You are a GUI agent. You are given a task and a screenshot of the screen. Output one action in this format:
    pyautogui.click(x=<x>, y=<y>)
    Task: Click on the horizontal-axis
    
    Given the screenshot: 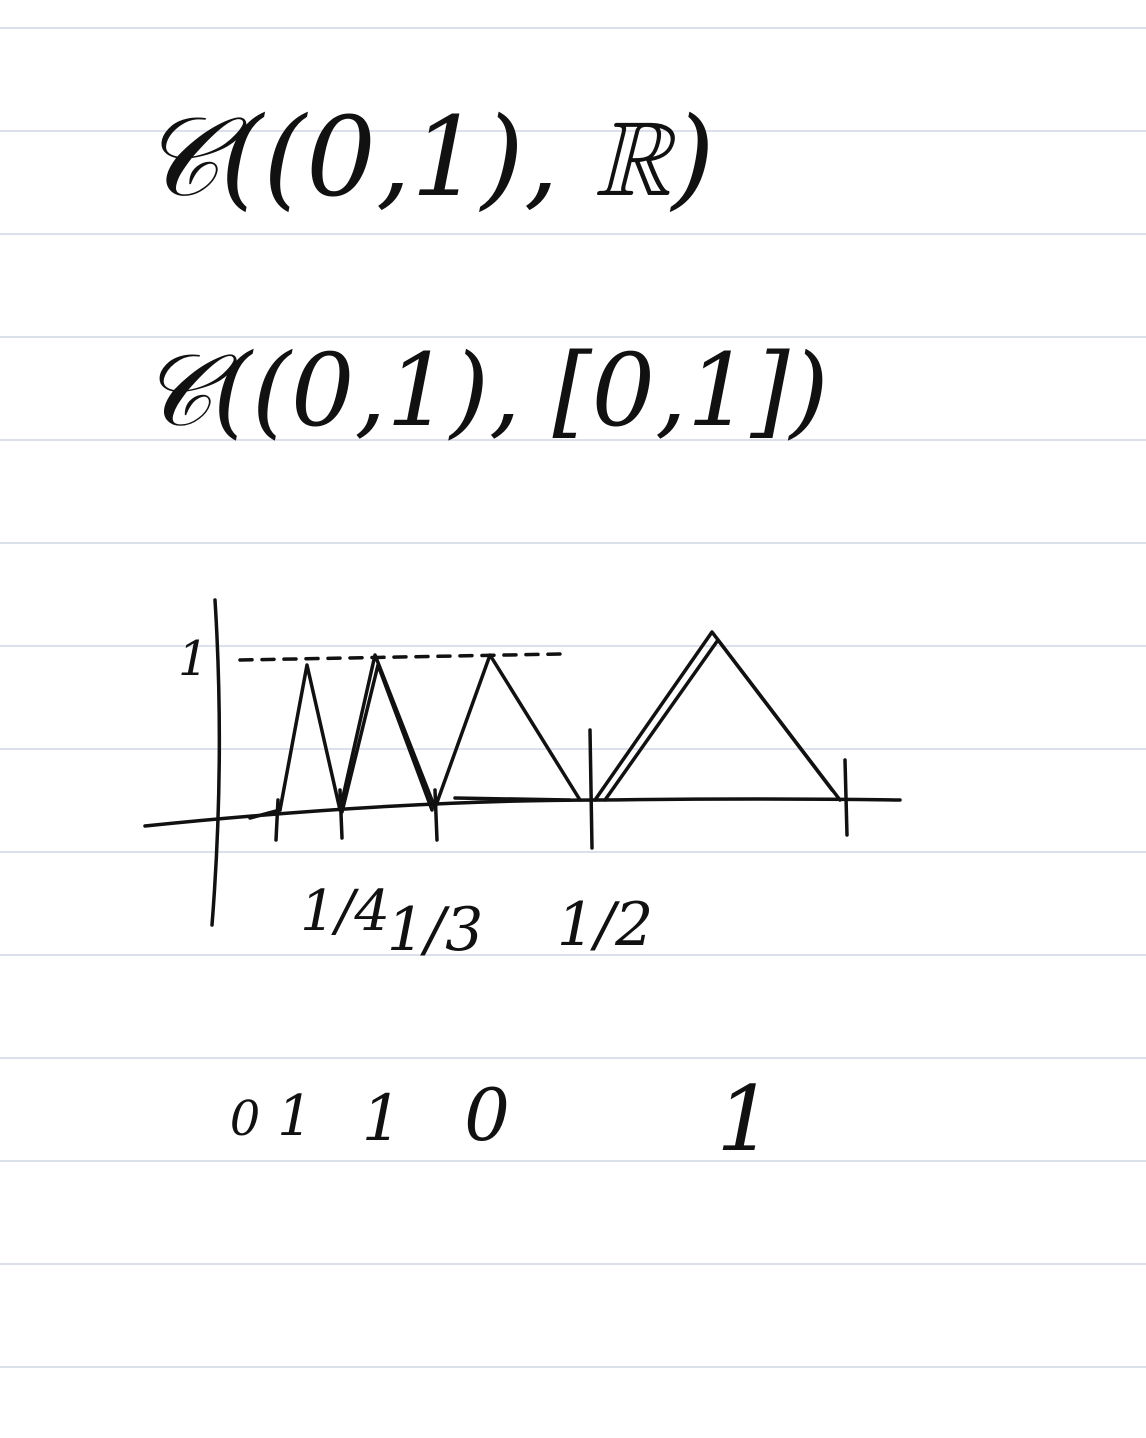 What is the action you would take?
    pyautogui.click(x=522, y=812)
    